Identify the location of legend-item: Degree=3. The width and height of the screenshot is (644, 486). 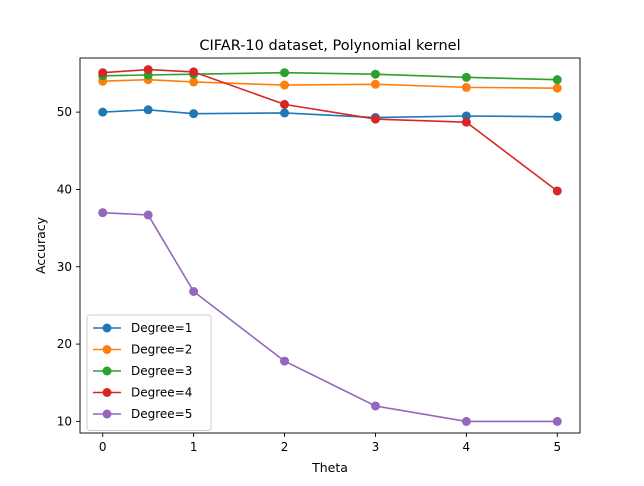
(142, 371).